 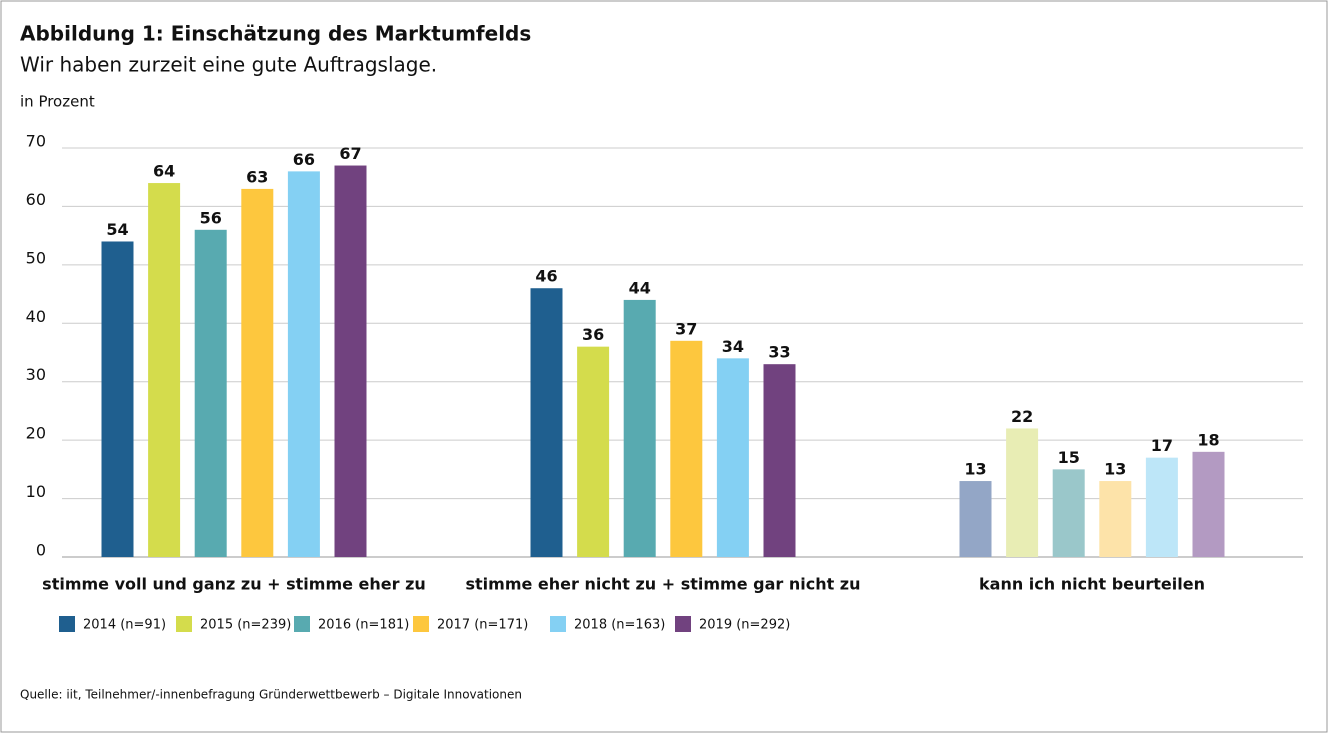 What do you see at coordinates (36, 257) in the screenshot?
I see `y-tick-label: 50` at bounding box center [36, 257].